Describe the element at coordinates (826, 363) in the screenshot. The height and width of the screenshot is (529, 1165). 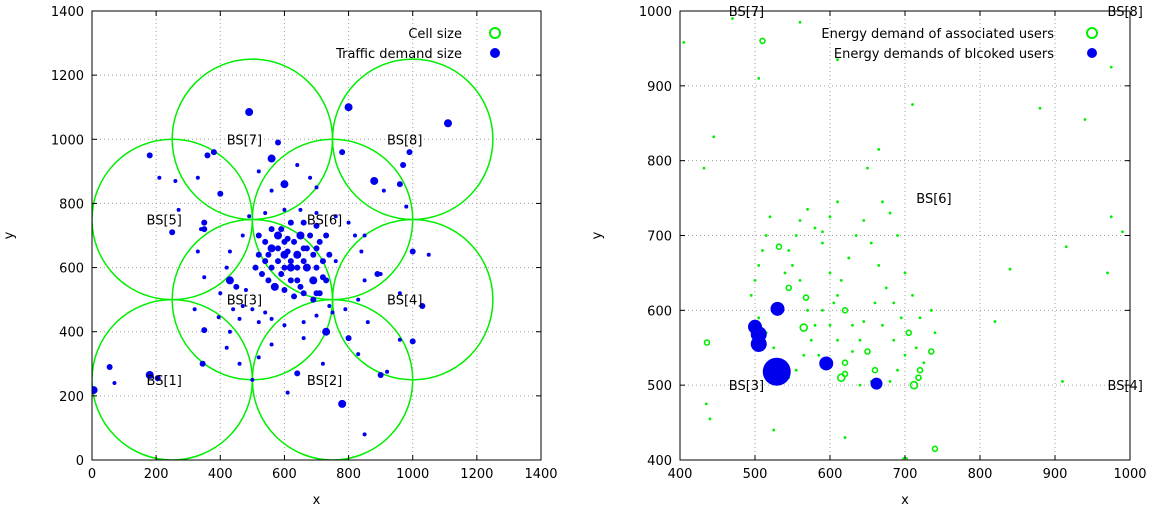
I see `blocked-user-point` at that location.